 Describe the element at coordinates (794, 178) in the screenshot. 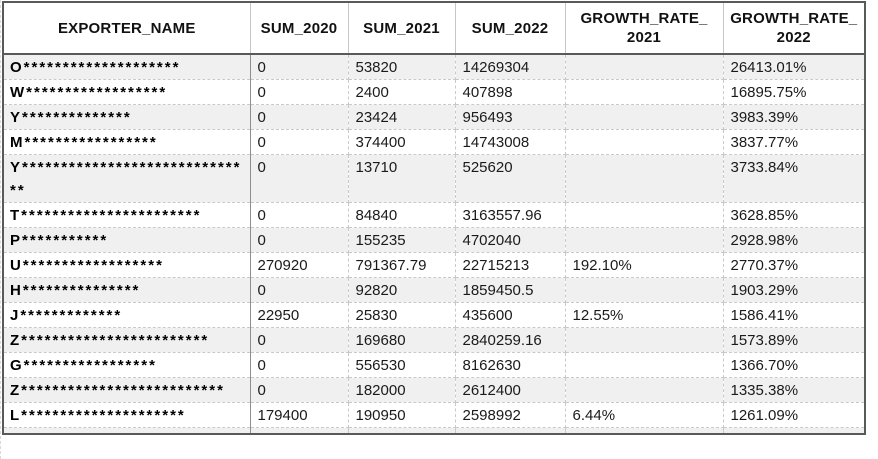

I see `cell-growth_rate_2022: 3733.84%` at that location.